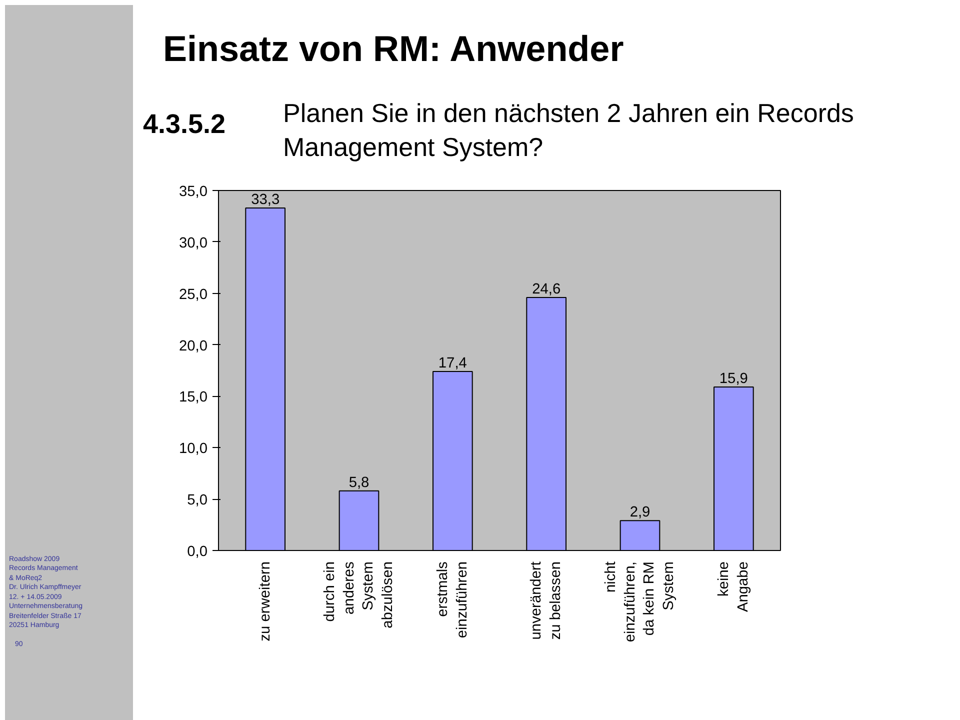  I want to click on data-label: 15,9, so click(733, 378).